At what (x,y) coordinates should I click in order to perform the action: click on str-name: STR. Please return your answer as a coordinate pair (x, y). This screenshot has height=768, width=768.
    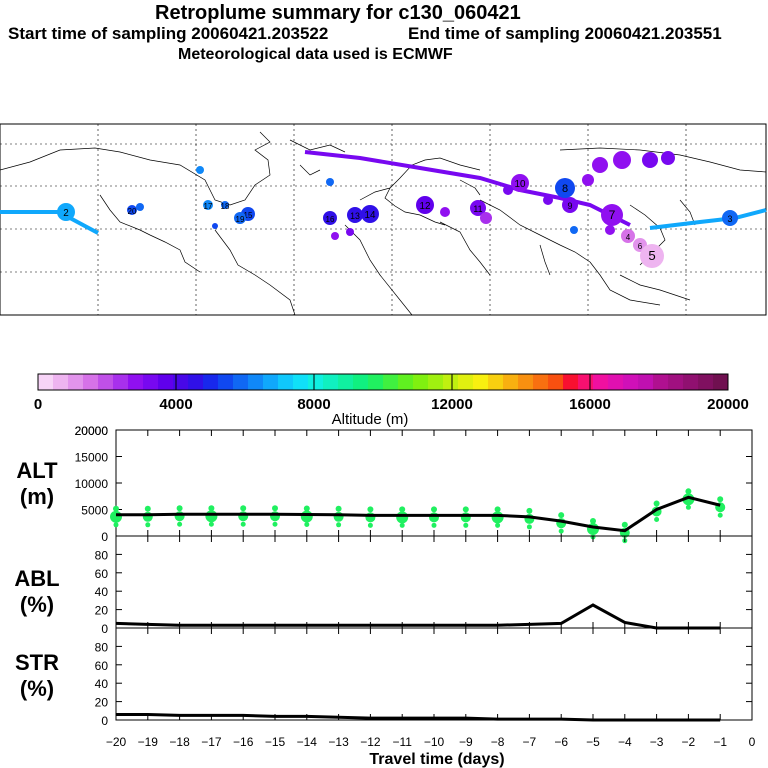
    Looking at the image, I should click on (37, 662).